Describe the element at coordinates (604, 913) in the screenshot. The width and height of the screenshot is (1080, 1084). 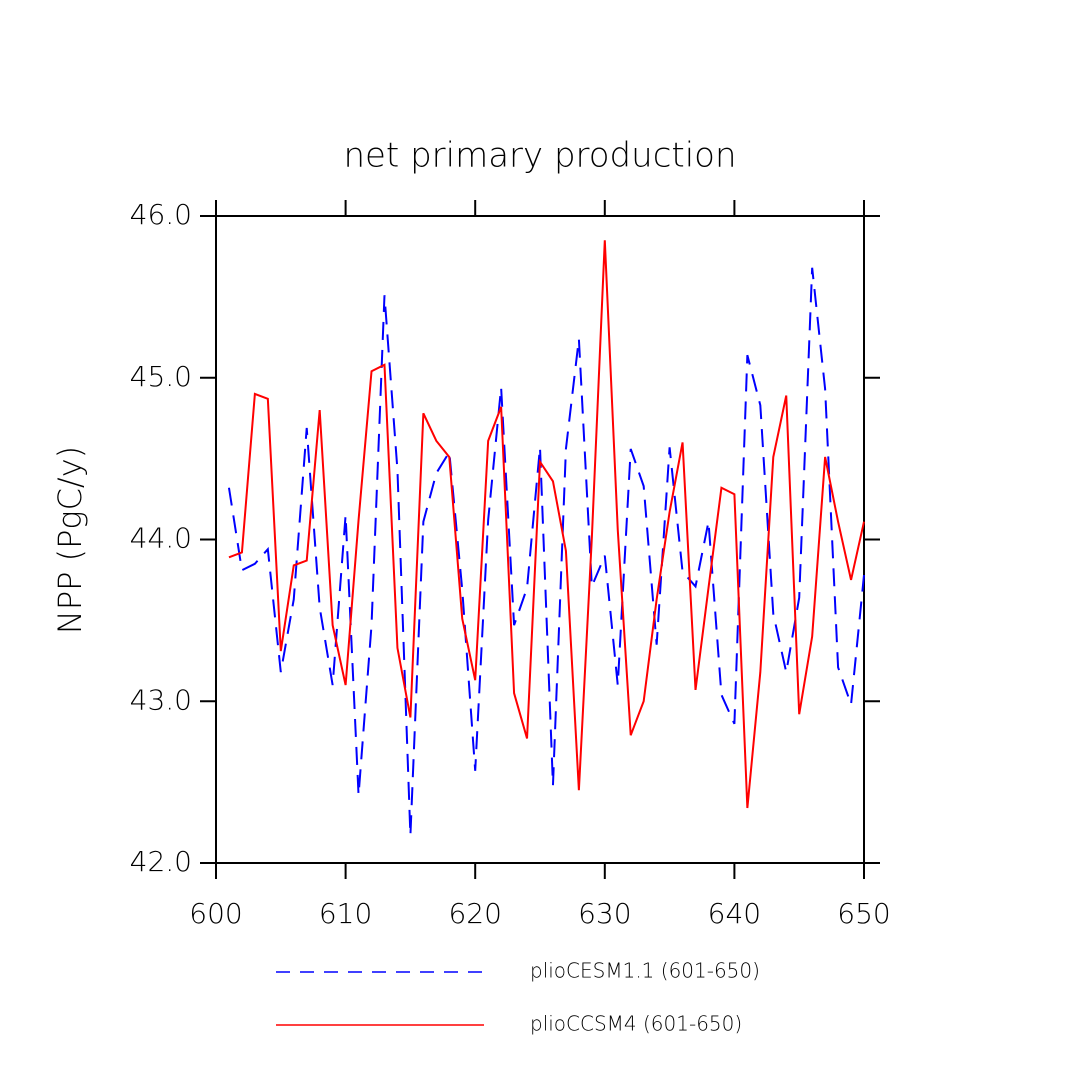
I see `x-tick-label: 630` at that location.